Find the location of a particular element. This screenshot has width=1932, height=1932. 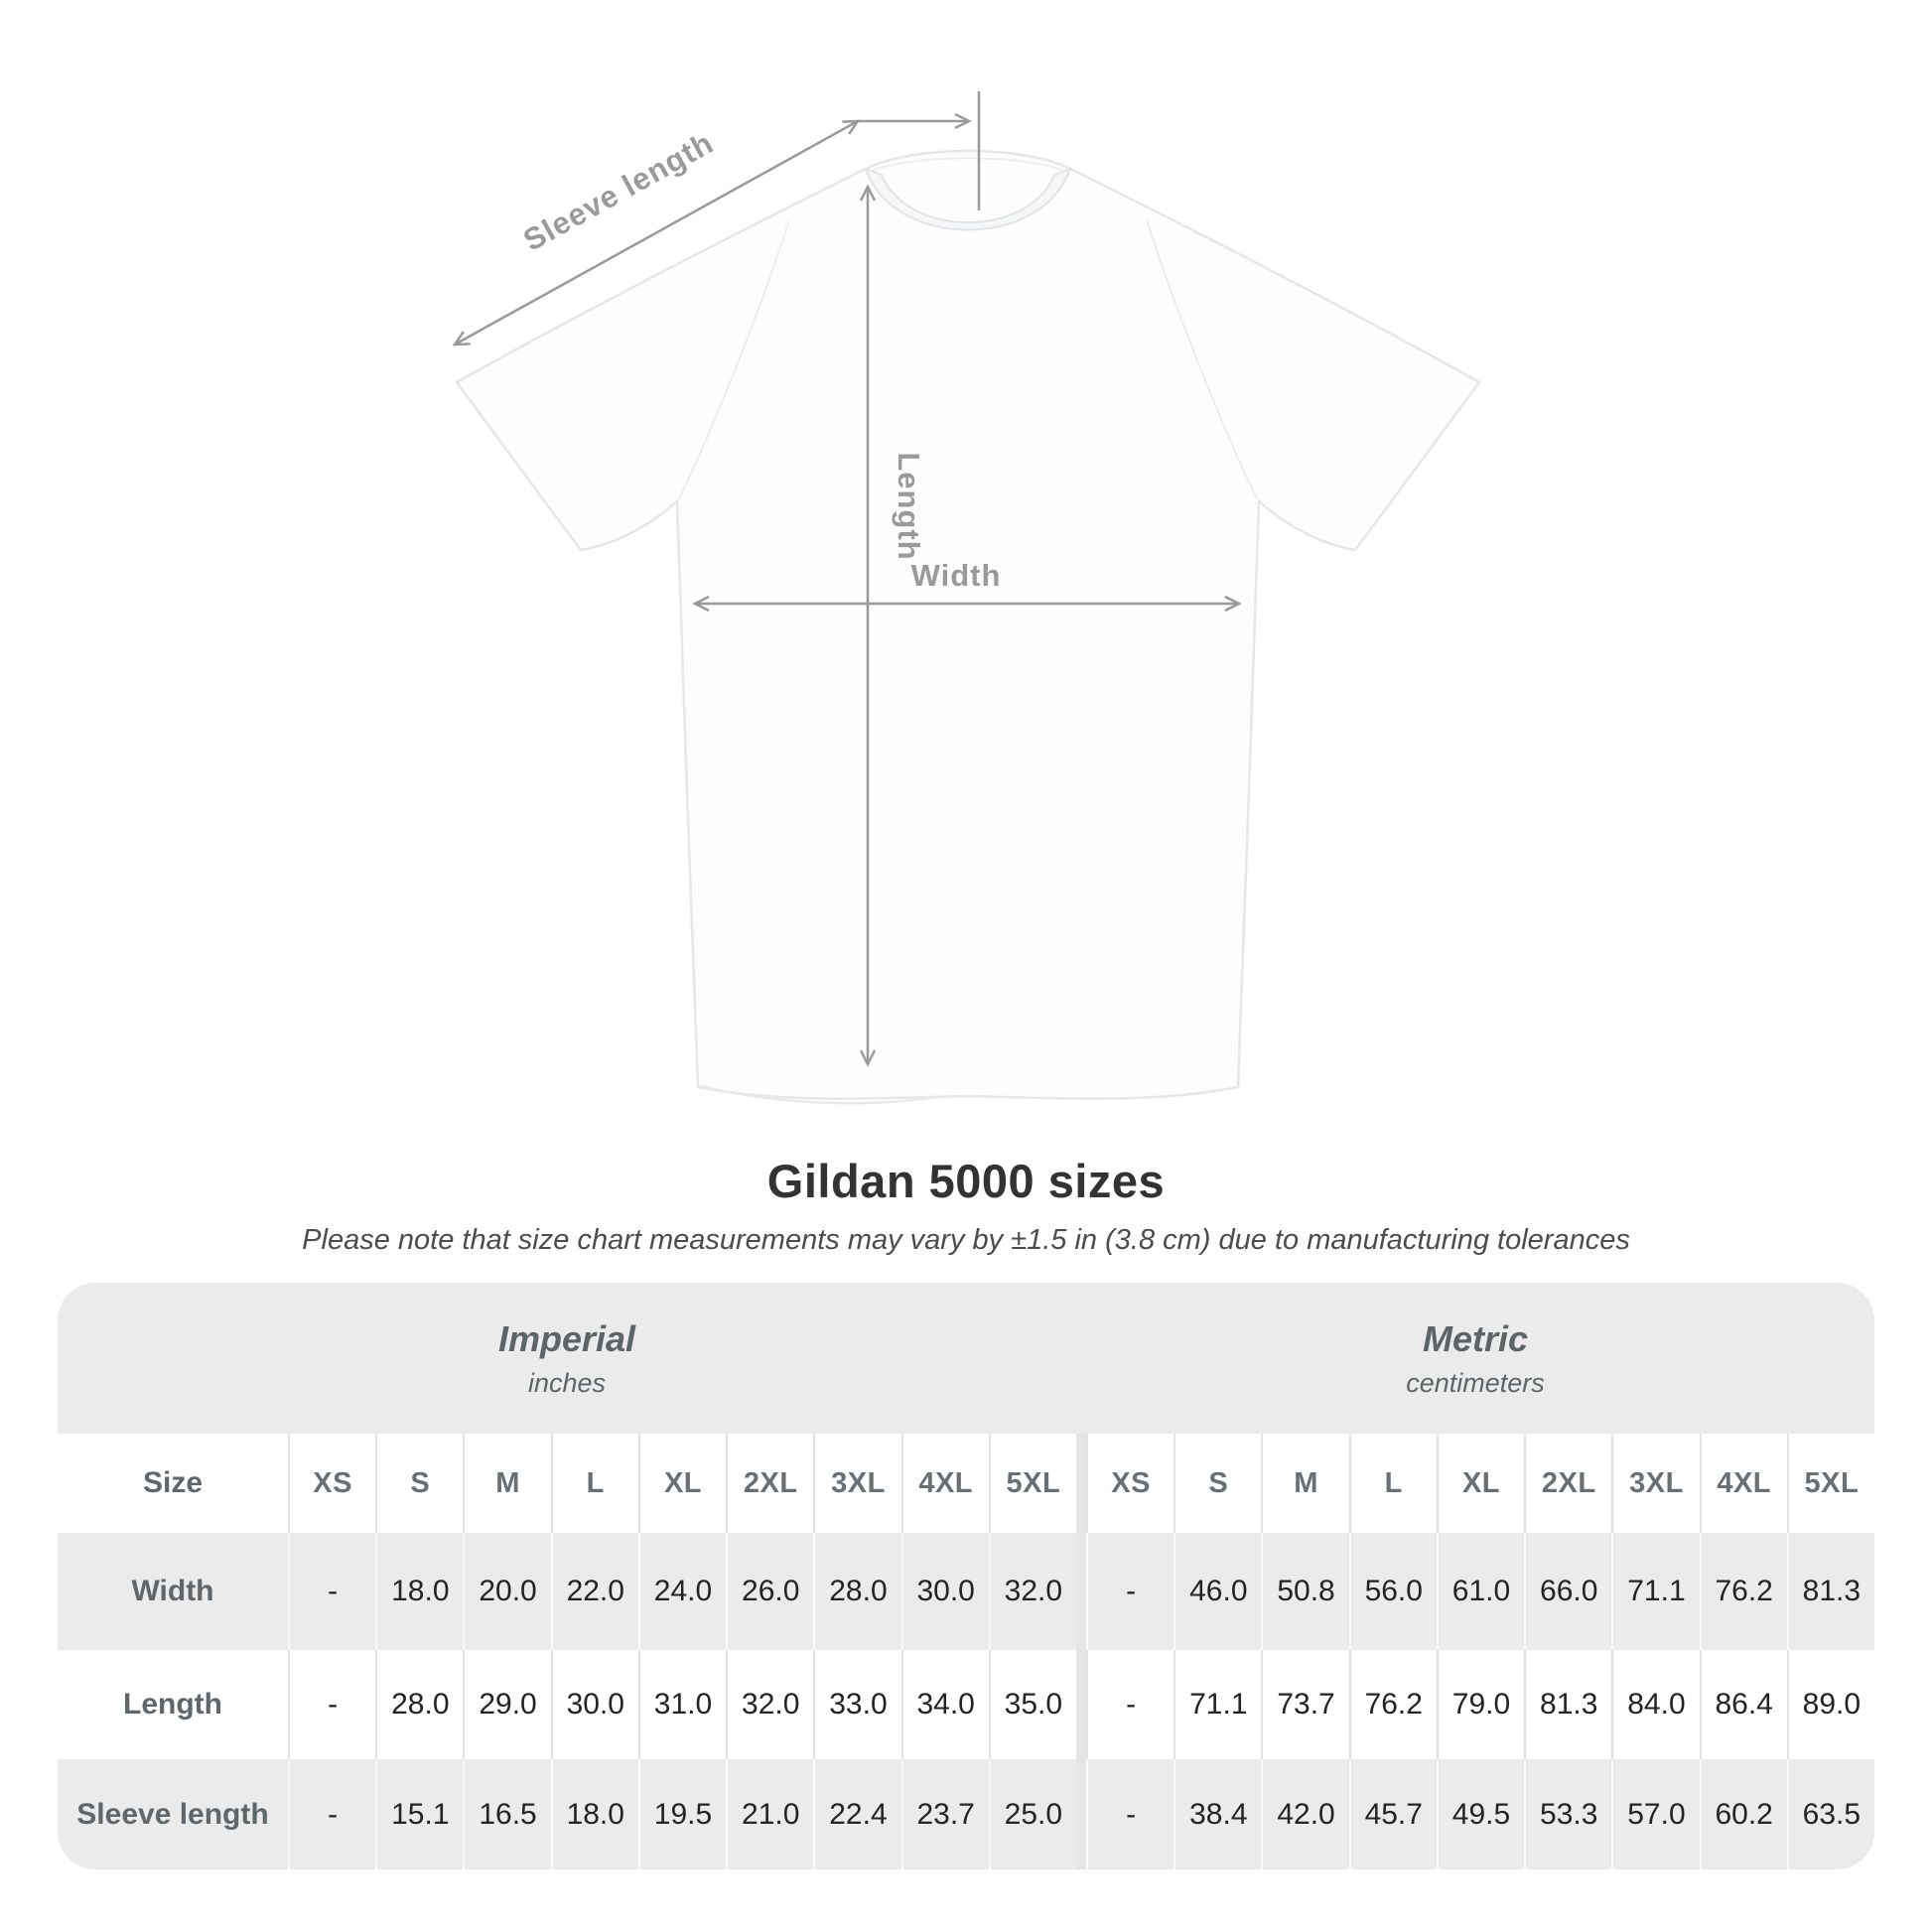

imperial-unit-label: inches is located at coordinates (567, 1382).